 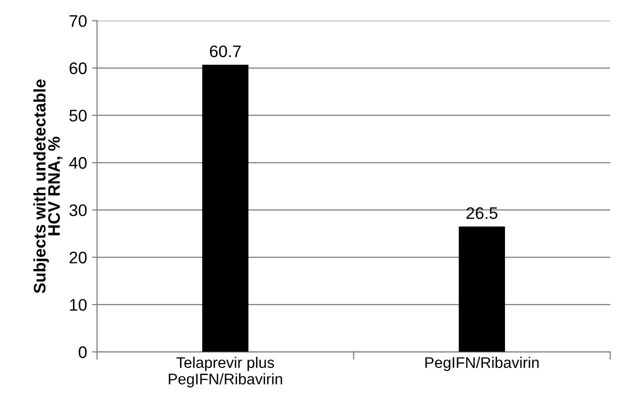 I want to click on y-tick-label: 40, so click(x=78, y=163).